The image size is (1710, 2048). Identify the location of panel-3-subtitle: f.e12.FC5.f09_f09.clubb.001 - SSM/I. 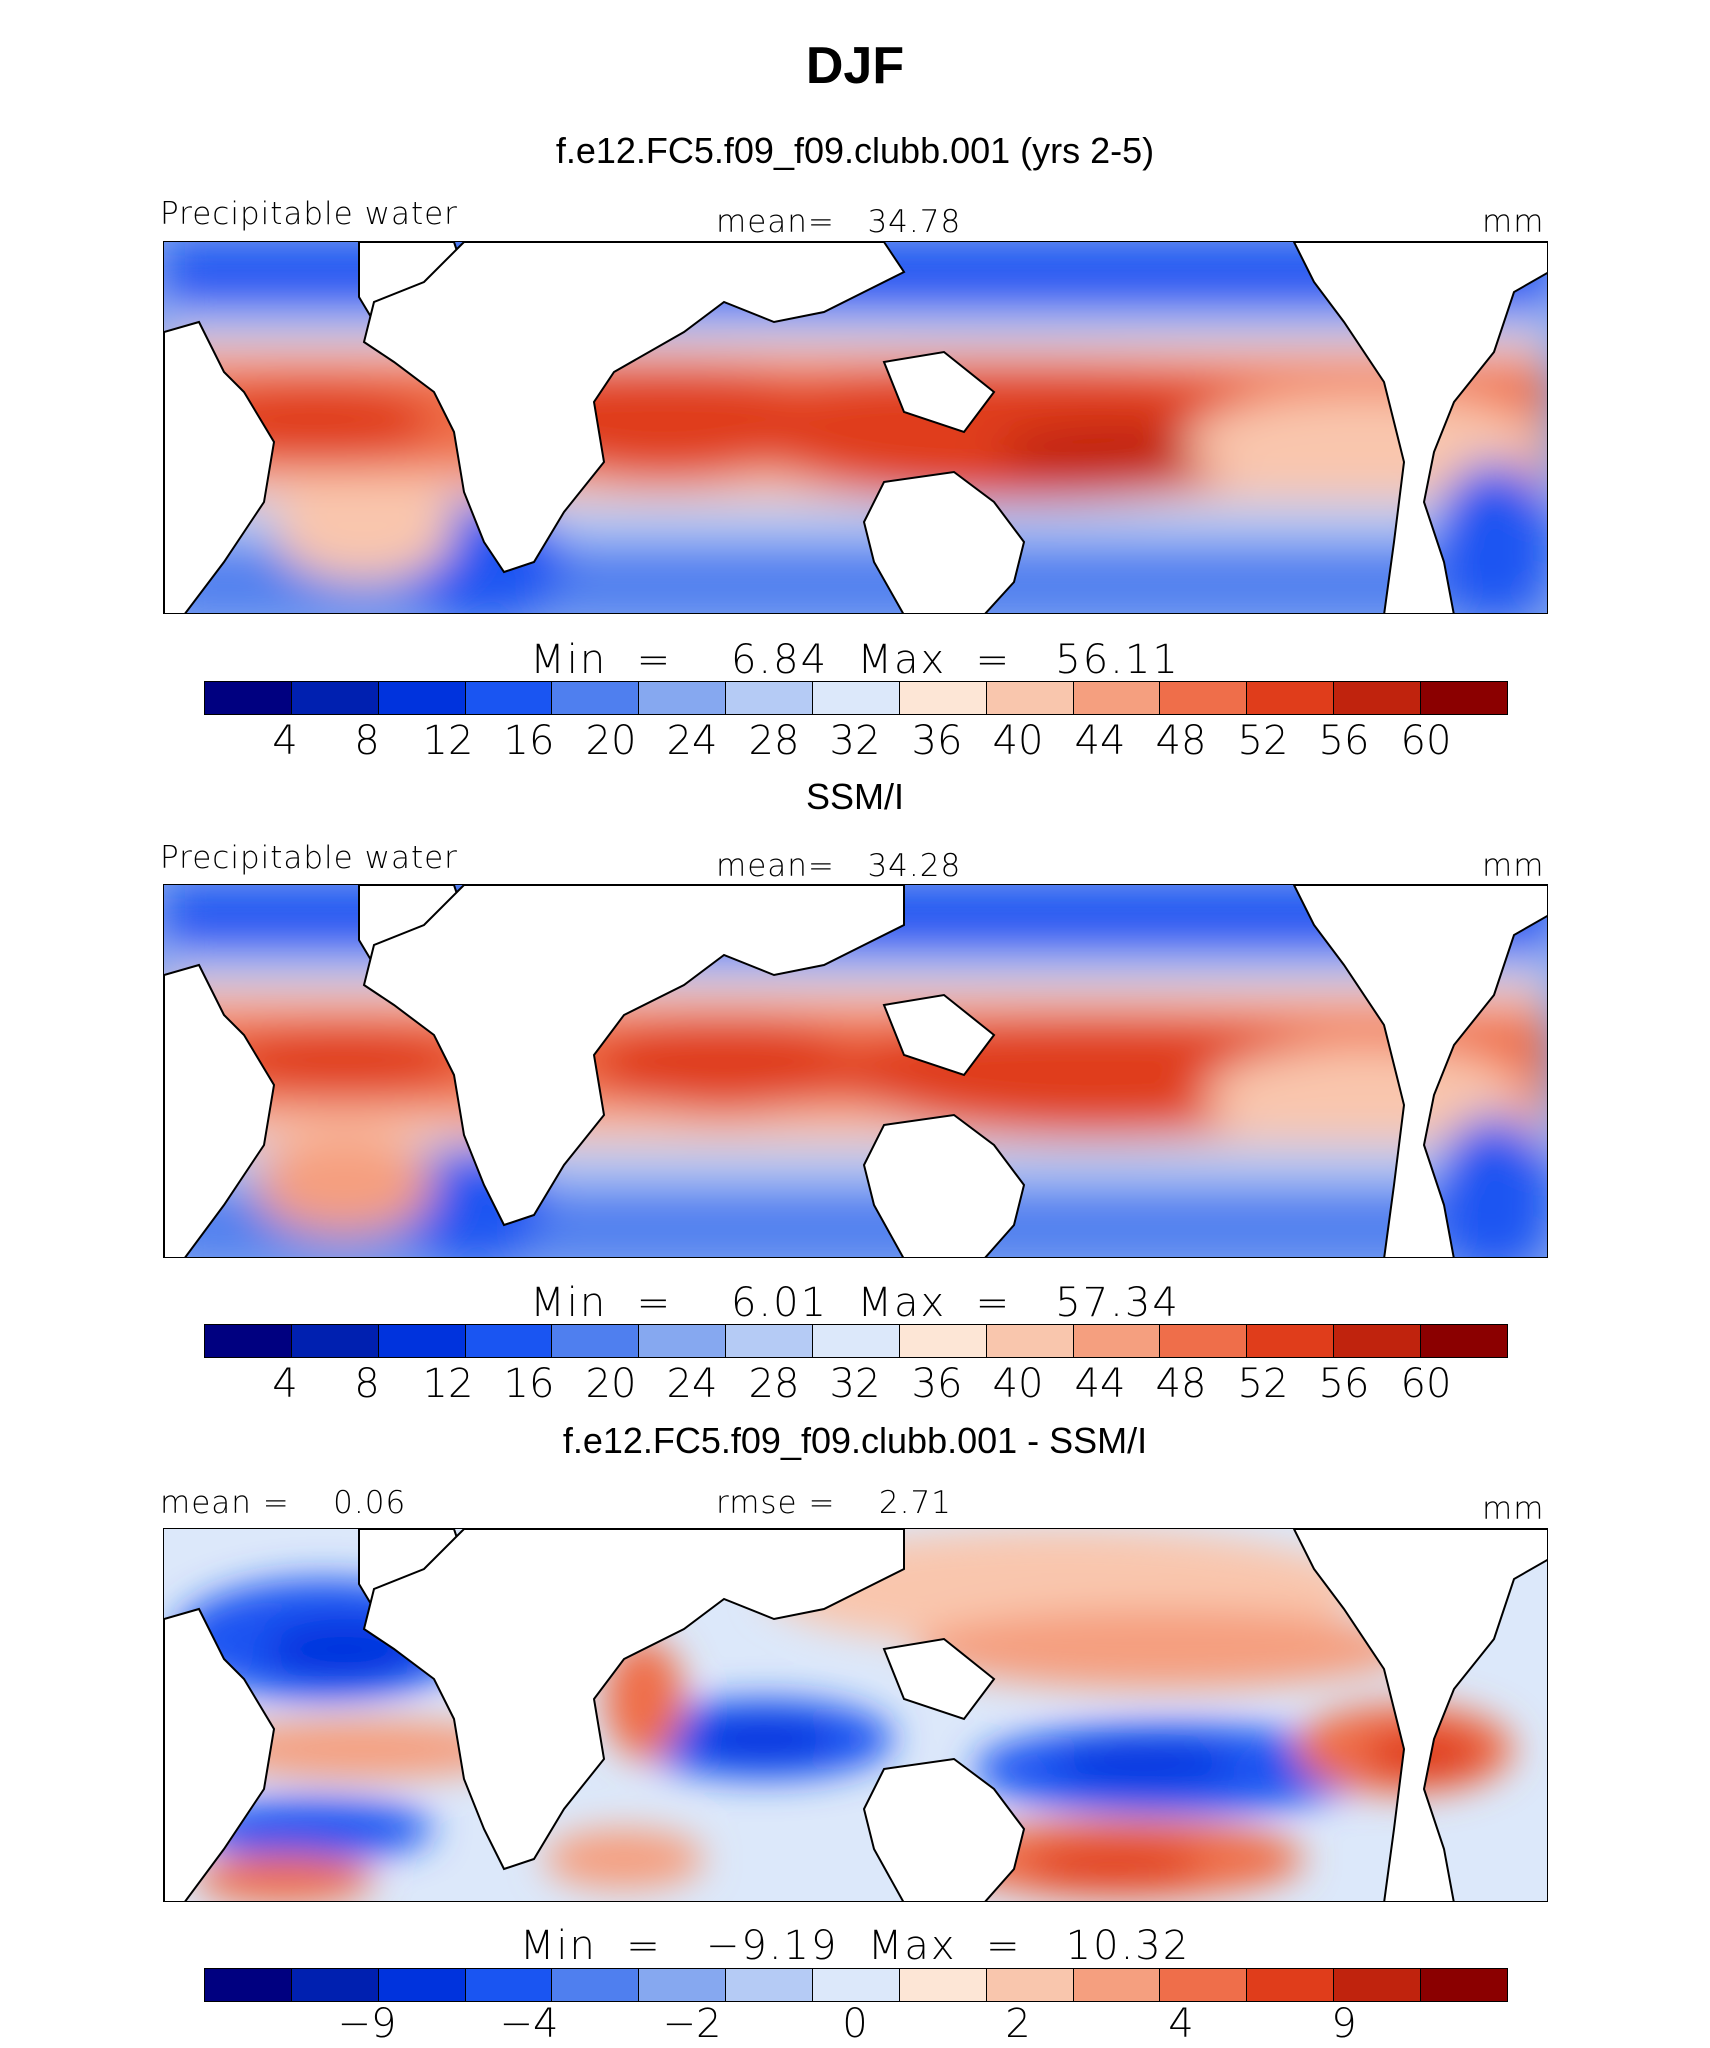
(855, 1440).